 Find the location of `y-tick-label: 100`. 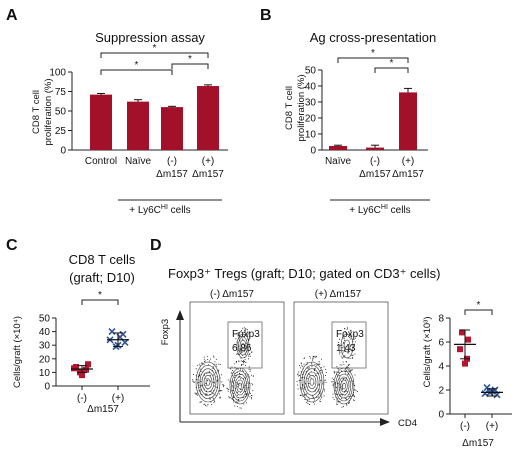

y-tick-label: 100 is located at coordinates (57, 73).